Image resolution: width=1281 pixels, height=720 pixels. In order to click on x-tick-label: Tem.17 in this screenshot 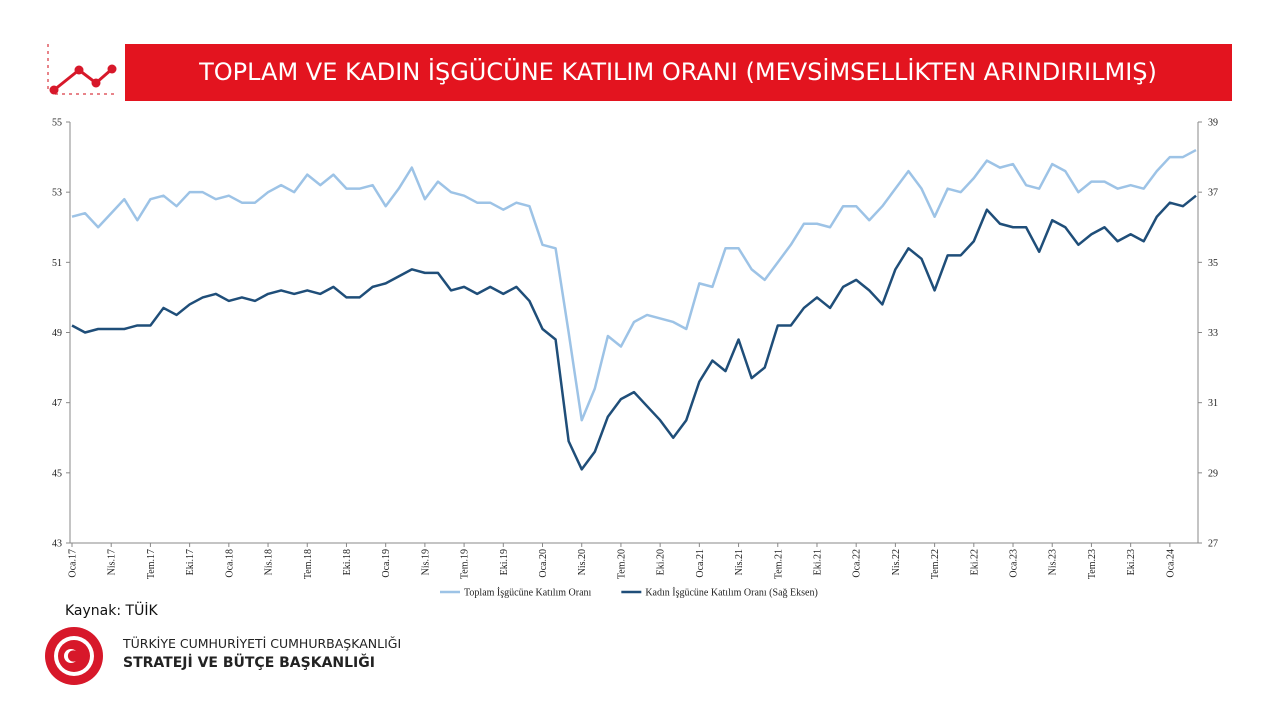, I will do `click(151, 564)`.